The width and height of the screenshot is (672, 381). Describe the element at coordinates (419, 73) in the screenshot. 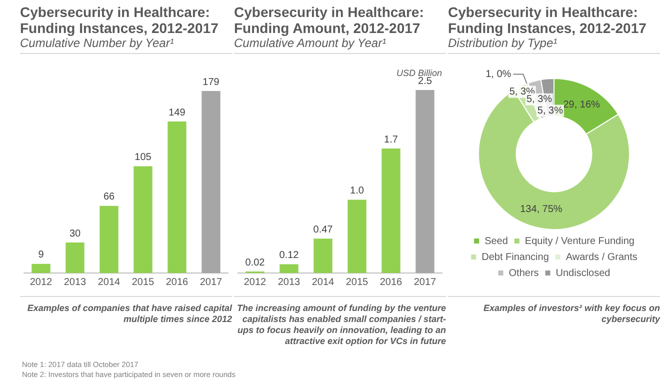

I see `y-axis-title: USD Billion` at that location.